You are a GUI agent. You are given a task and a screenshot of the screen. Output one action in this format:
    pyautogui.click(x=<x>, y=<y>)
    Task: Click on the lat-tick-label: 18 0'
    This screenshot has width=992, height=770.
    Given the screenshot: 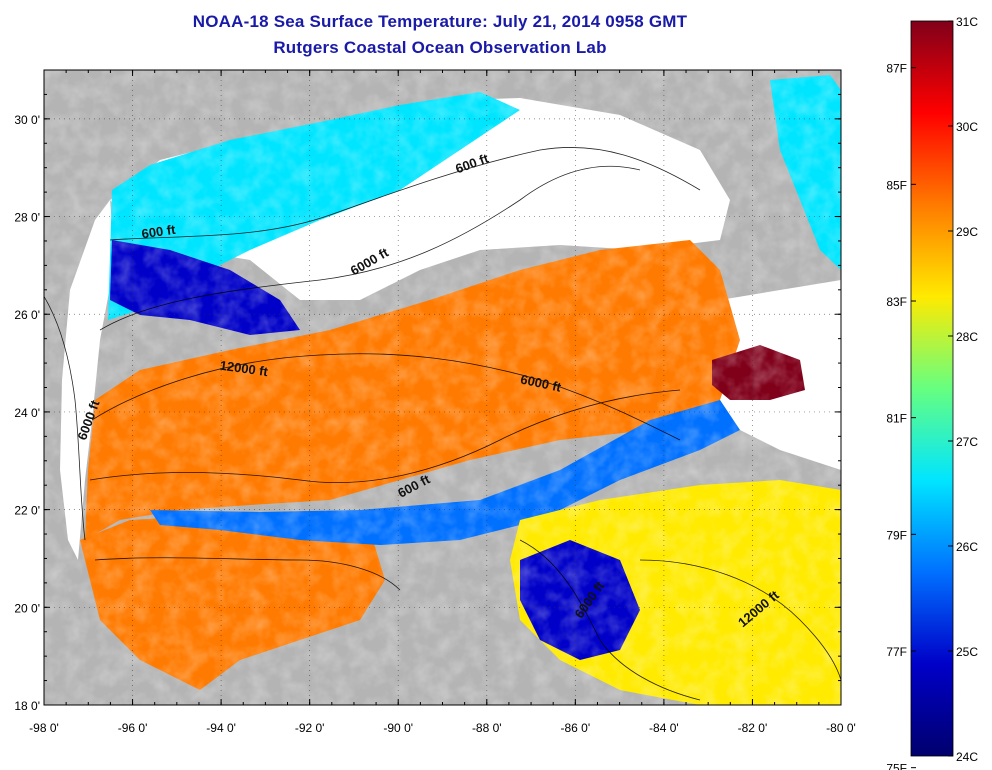 What is the action you would take?
    pyautogui.click(x=27, y=706)
    